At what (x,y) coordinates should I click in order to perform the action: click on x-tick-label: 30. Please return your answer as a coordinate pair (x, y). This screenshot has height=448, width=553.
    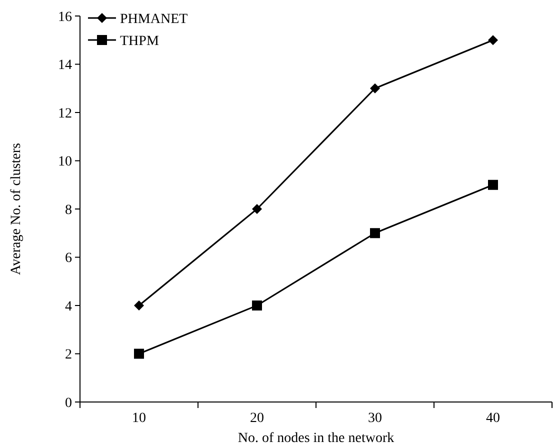
    Looking at the image, I should click on (375, 418).